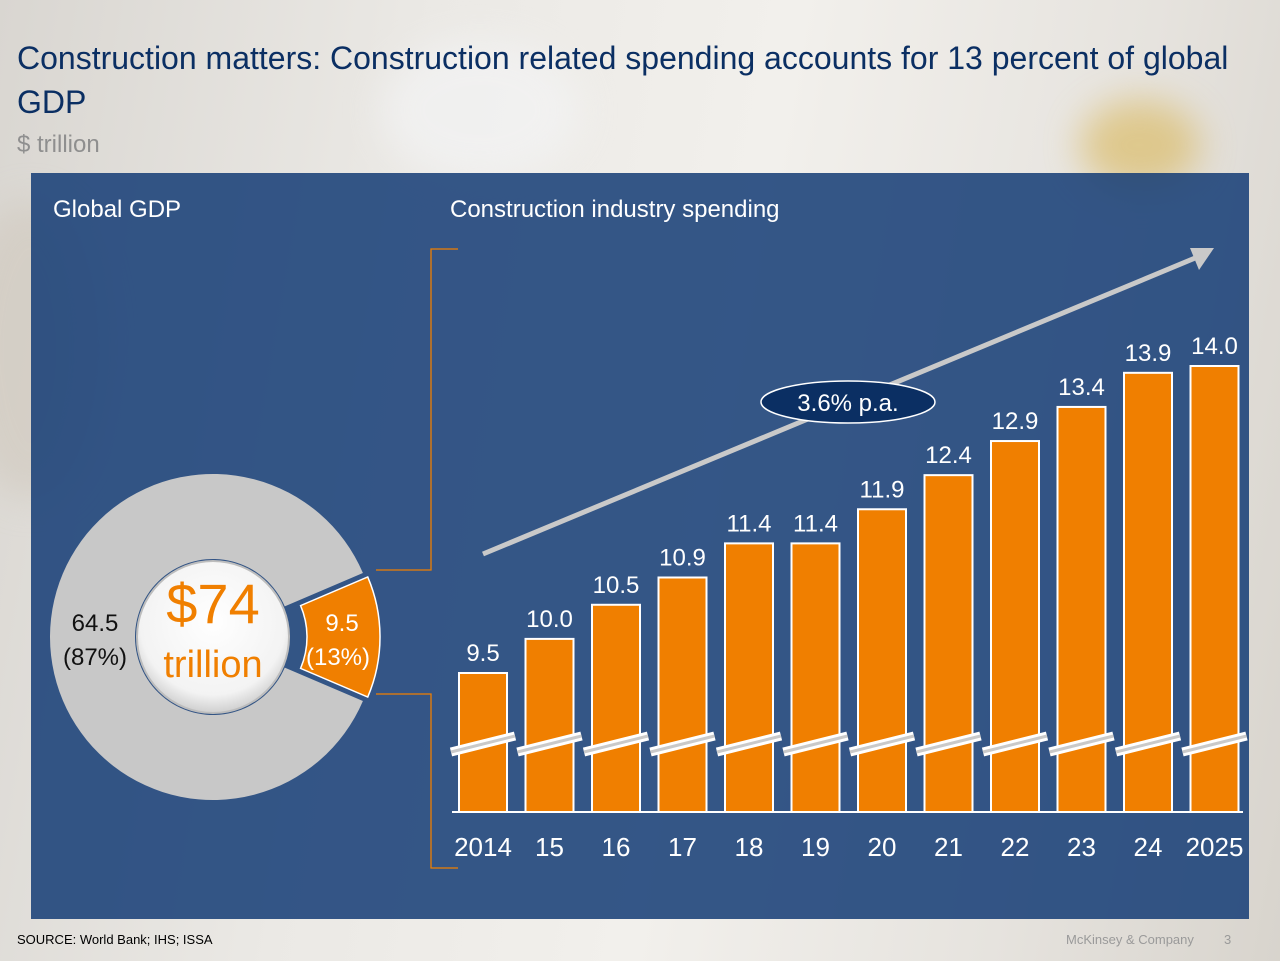 This screenshot has width=1280, height=961. Describe the element at coordinates (338, 657) in the screenshot. I see `pie-label-construction-percent: (13%)` at that location.